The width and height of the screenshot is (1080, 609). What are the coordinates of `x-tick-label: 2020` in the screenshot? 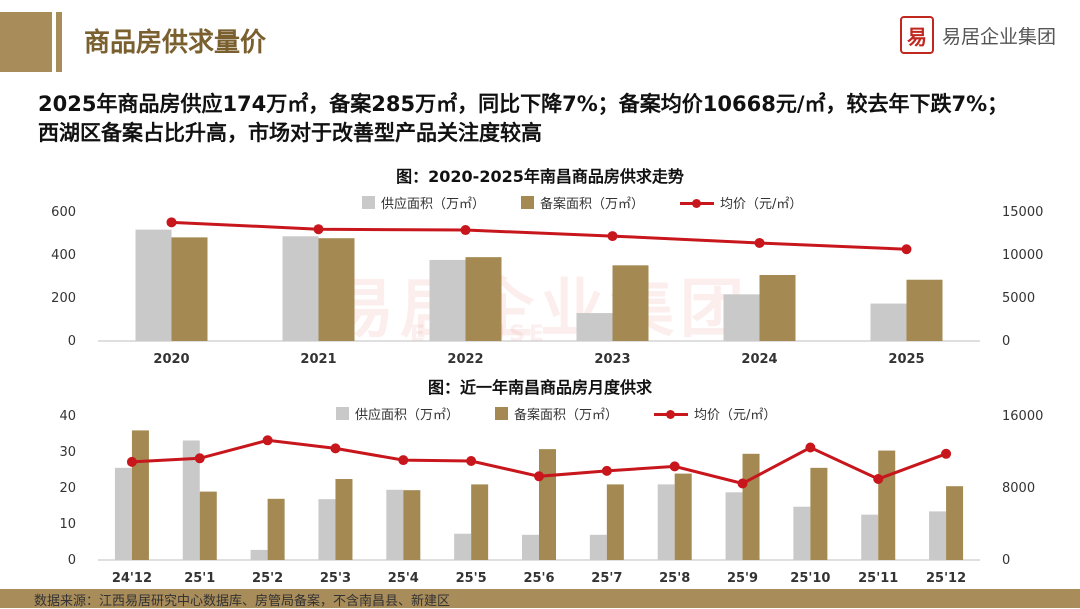 It's located at (171, 359).